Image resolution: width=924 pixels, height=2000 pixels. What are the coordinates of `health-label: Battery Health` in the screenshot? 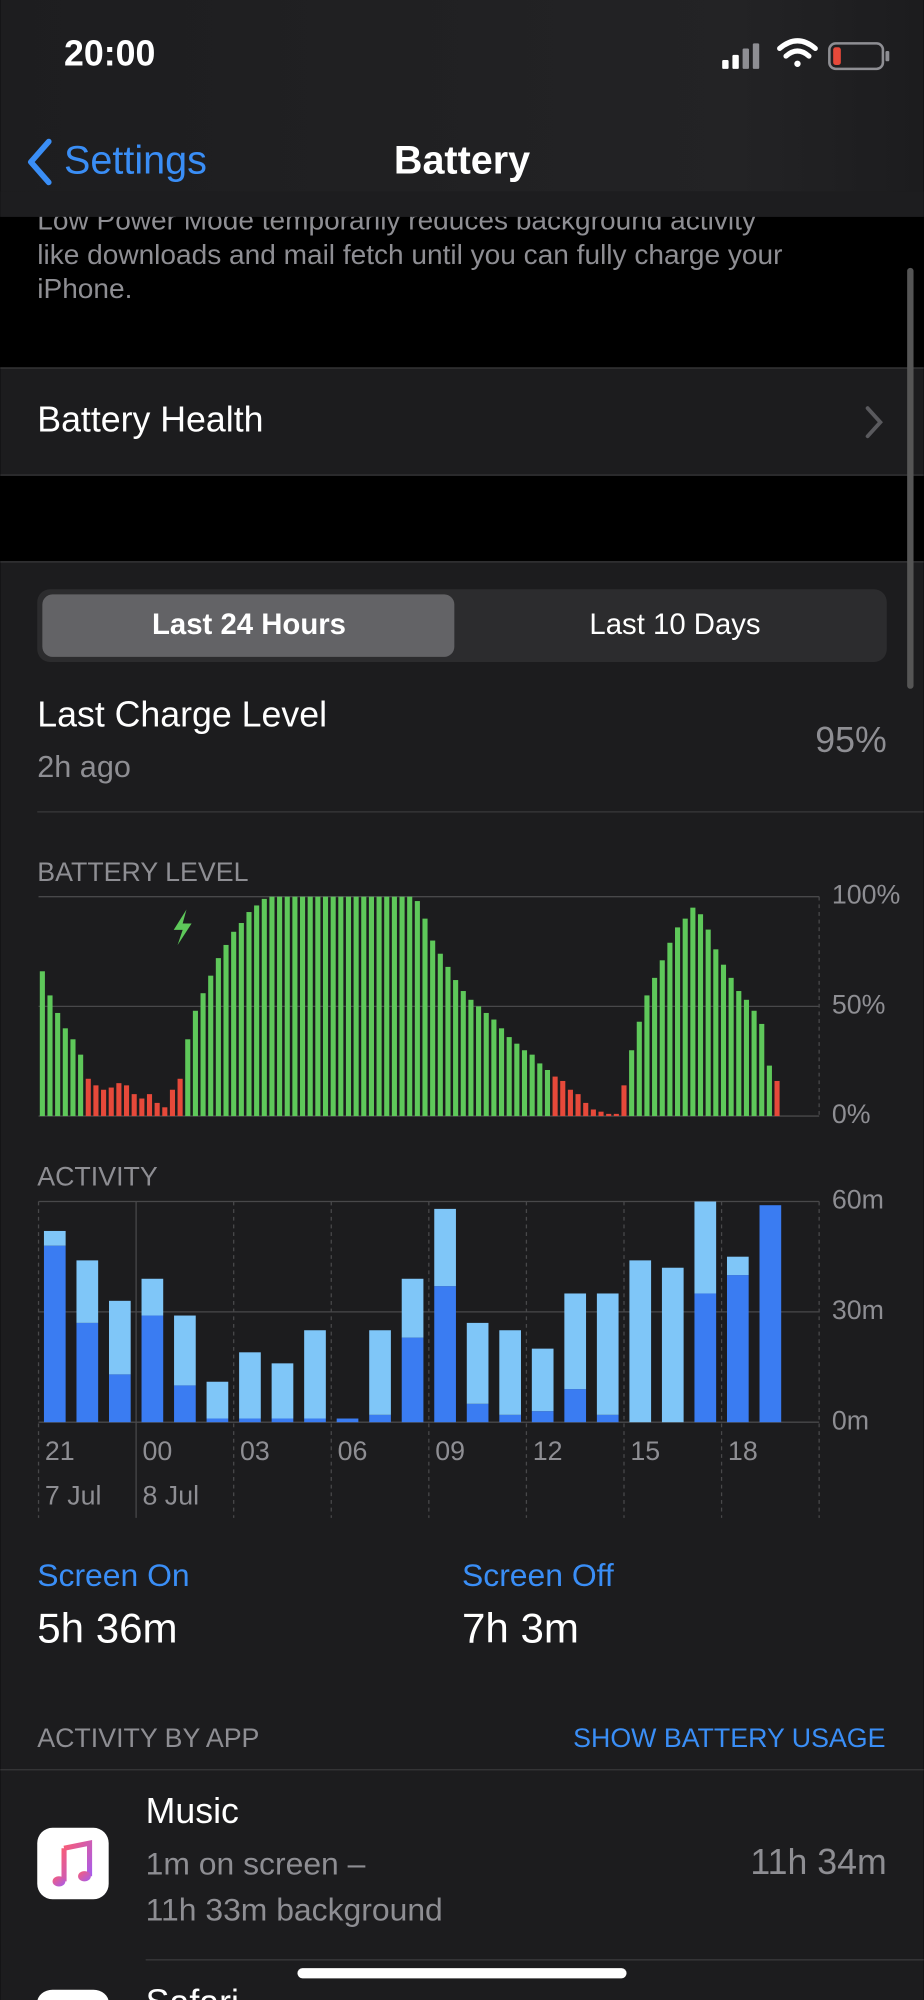 It's located at (150, 420).